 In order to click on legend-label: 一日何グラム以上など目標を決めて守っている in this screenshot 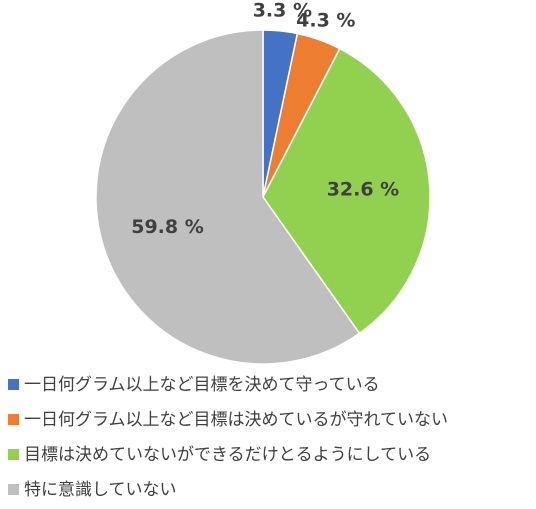, I will do `click(202, 385)`.